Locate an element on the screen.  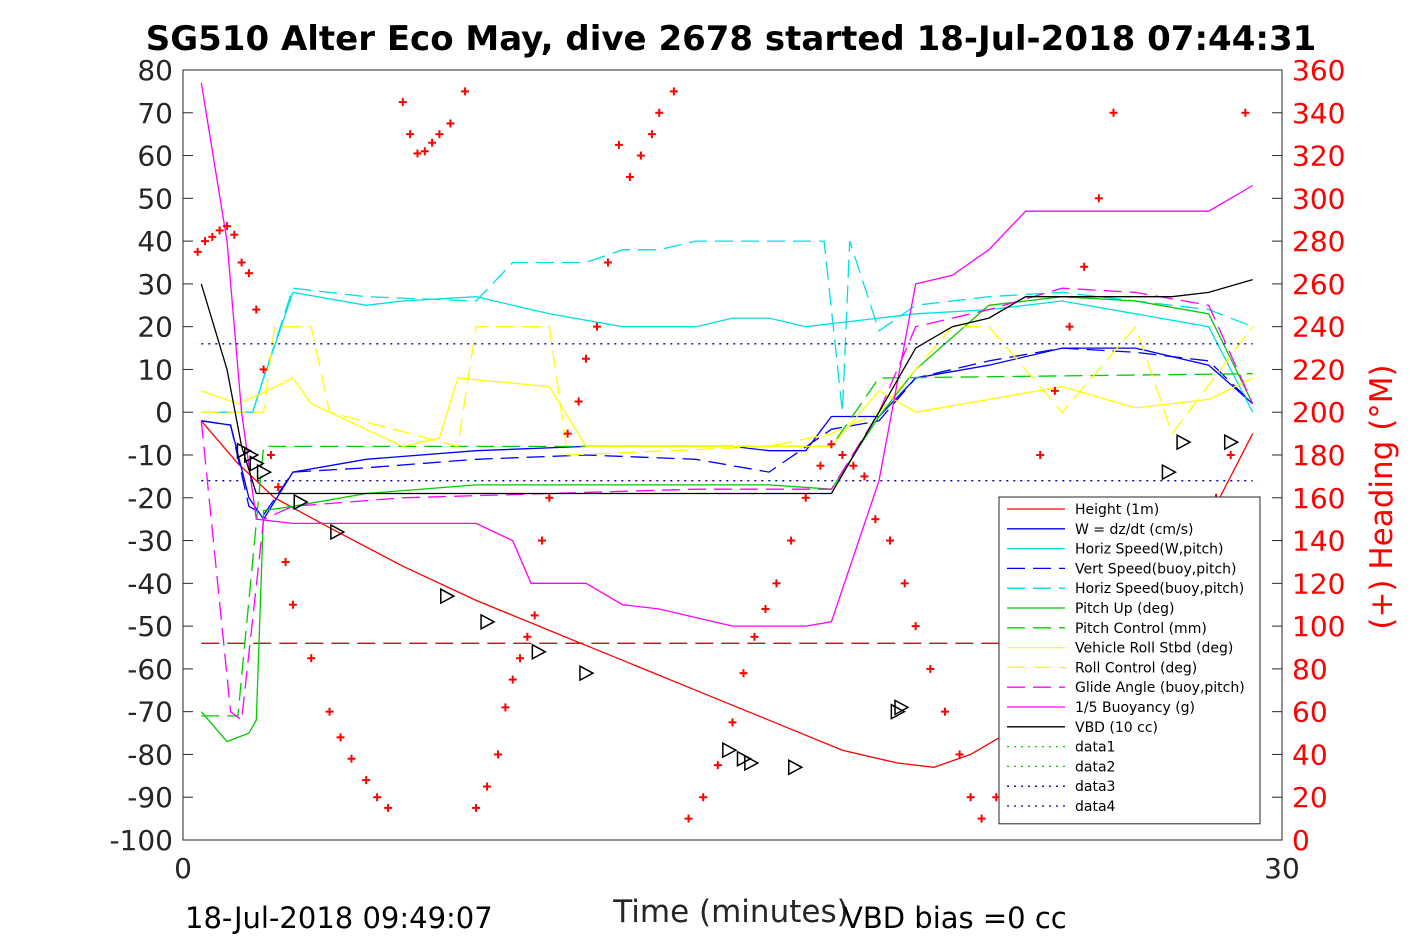
legend-label: 1/5 Buoyancy (g) is located at coordinates (1135, 708).